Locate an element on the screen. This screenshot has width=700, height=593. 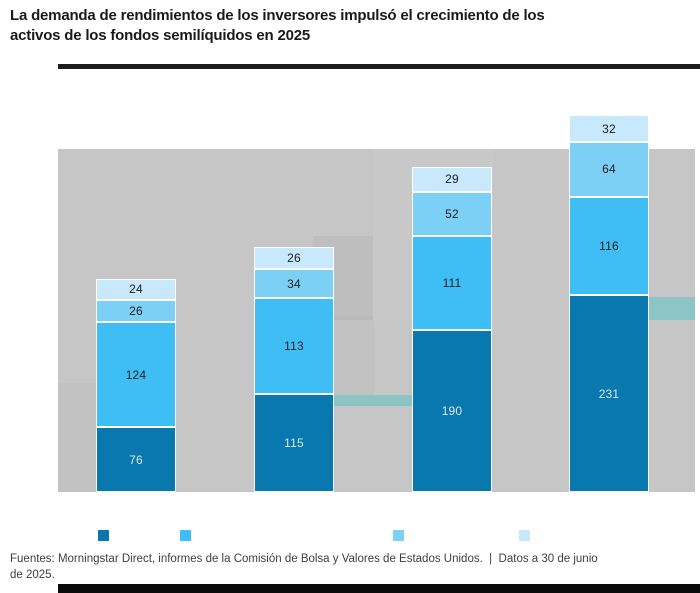
bar-value-label: 116 is located at coordinates (609, 246).